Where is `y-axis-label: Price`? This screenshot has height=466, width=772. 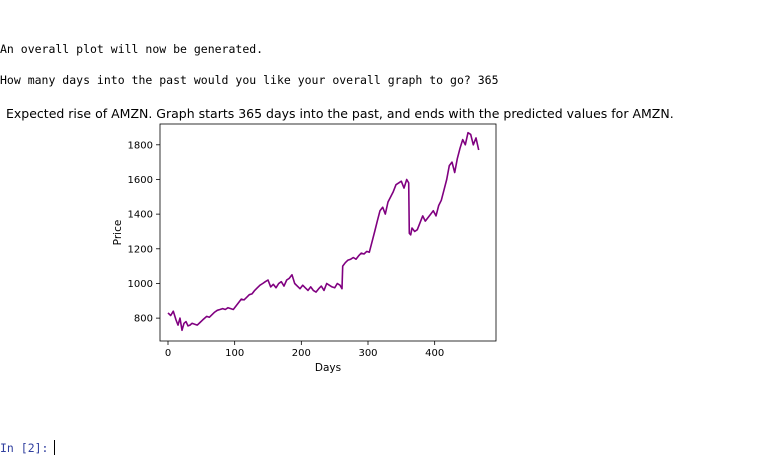 y-axis-label: Price is located at coordinates (118, 233).